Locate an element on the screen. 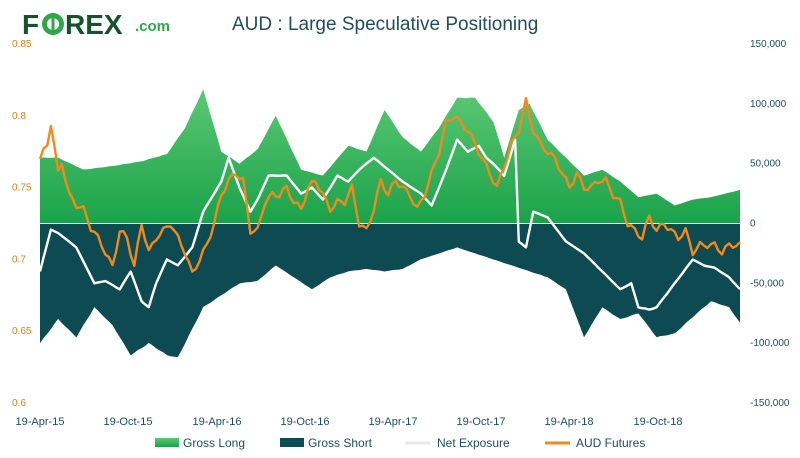 The width and height of the screenshot is (800, 458). brand-letter-f: F is located at coordinates (30, 24).